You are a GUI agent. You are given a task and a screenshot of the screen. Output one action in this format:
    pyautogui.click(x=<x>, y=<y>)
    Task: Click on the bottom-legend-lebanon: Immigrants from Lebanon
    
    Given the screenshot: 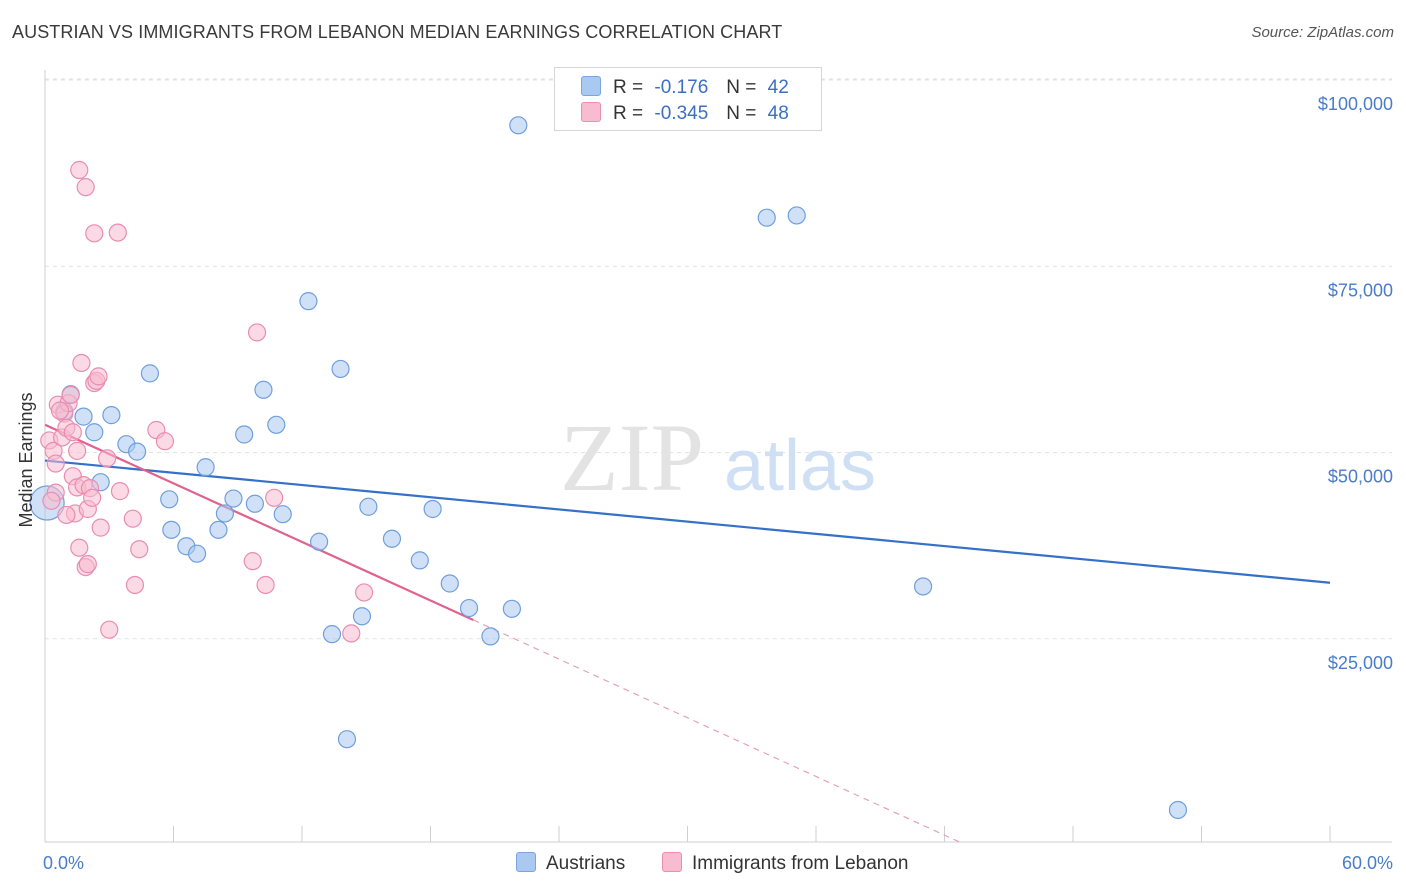 What is the action you would take?
    pyautogui.click(x=785, y=863)
    